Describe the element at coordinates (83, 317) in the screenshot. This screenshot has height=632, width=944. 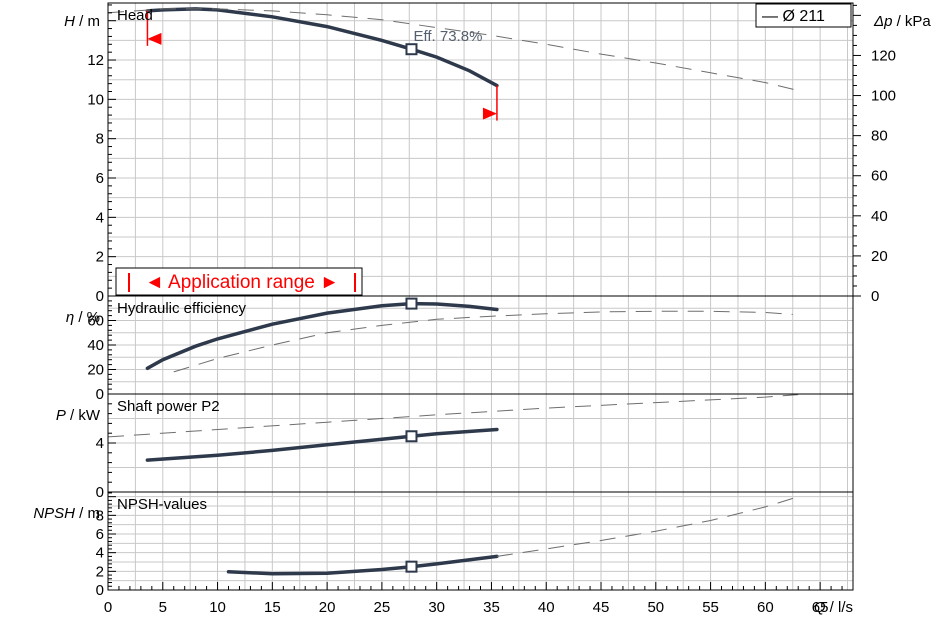
I see `y-axis-label: η / %` at that location.